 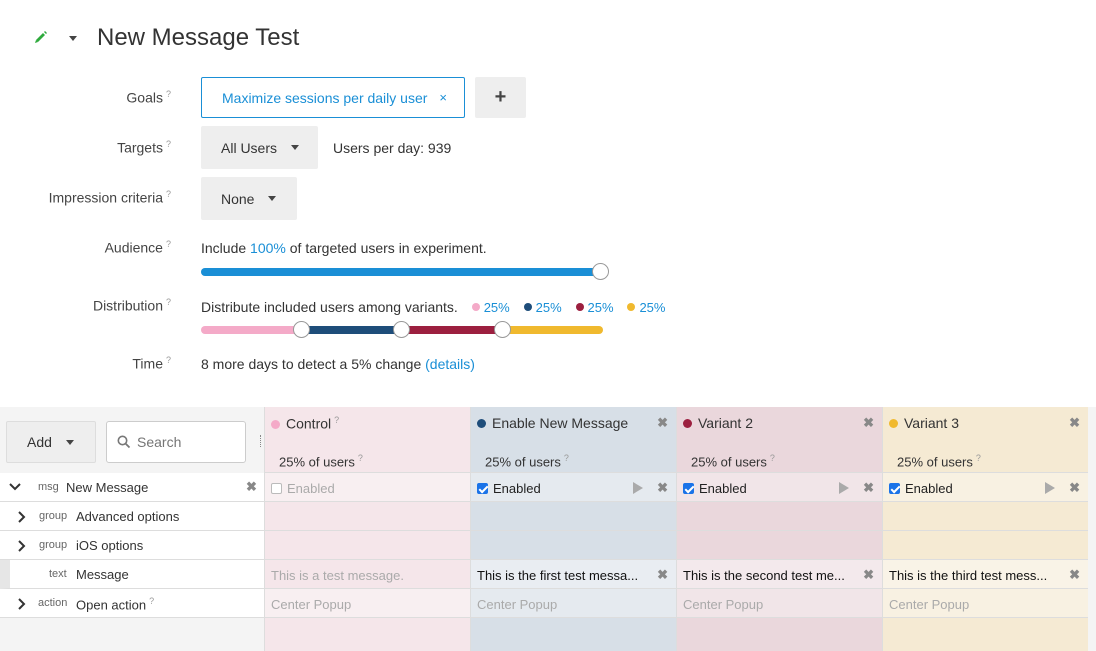 I want to click on remove-goal-icon: ×, so click(x=443, y=97).